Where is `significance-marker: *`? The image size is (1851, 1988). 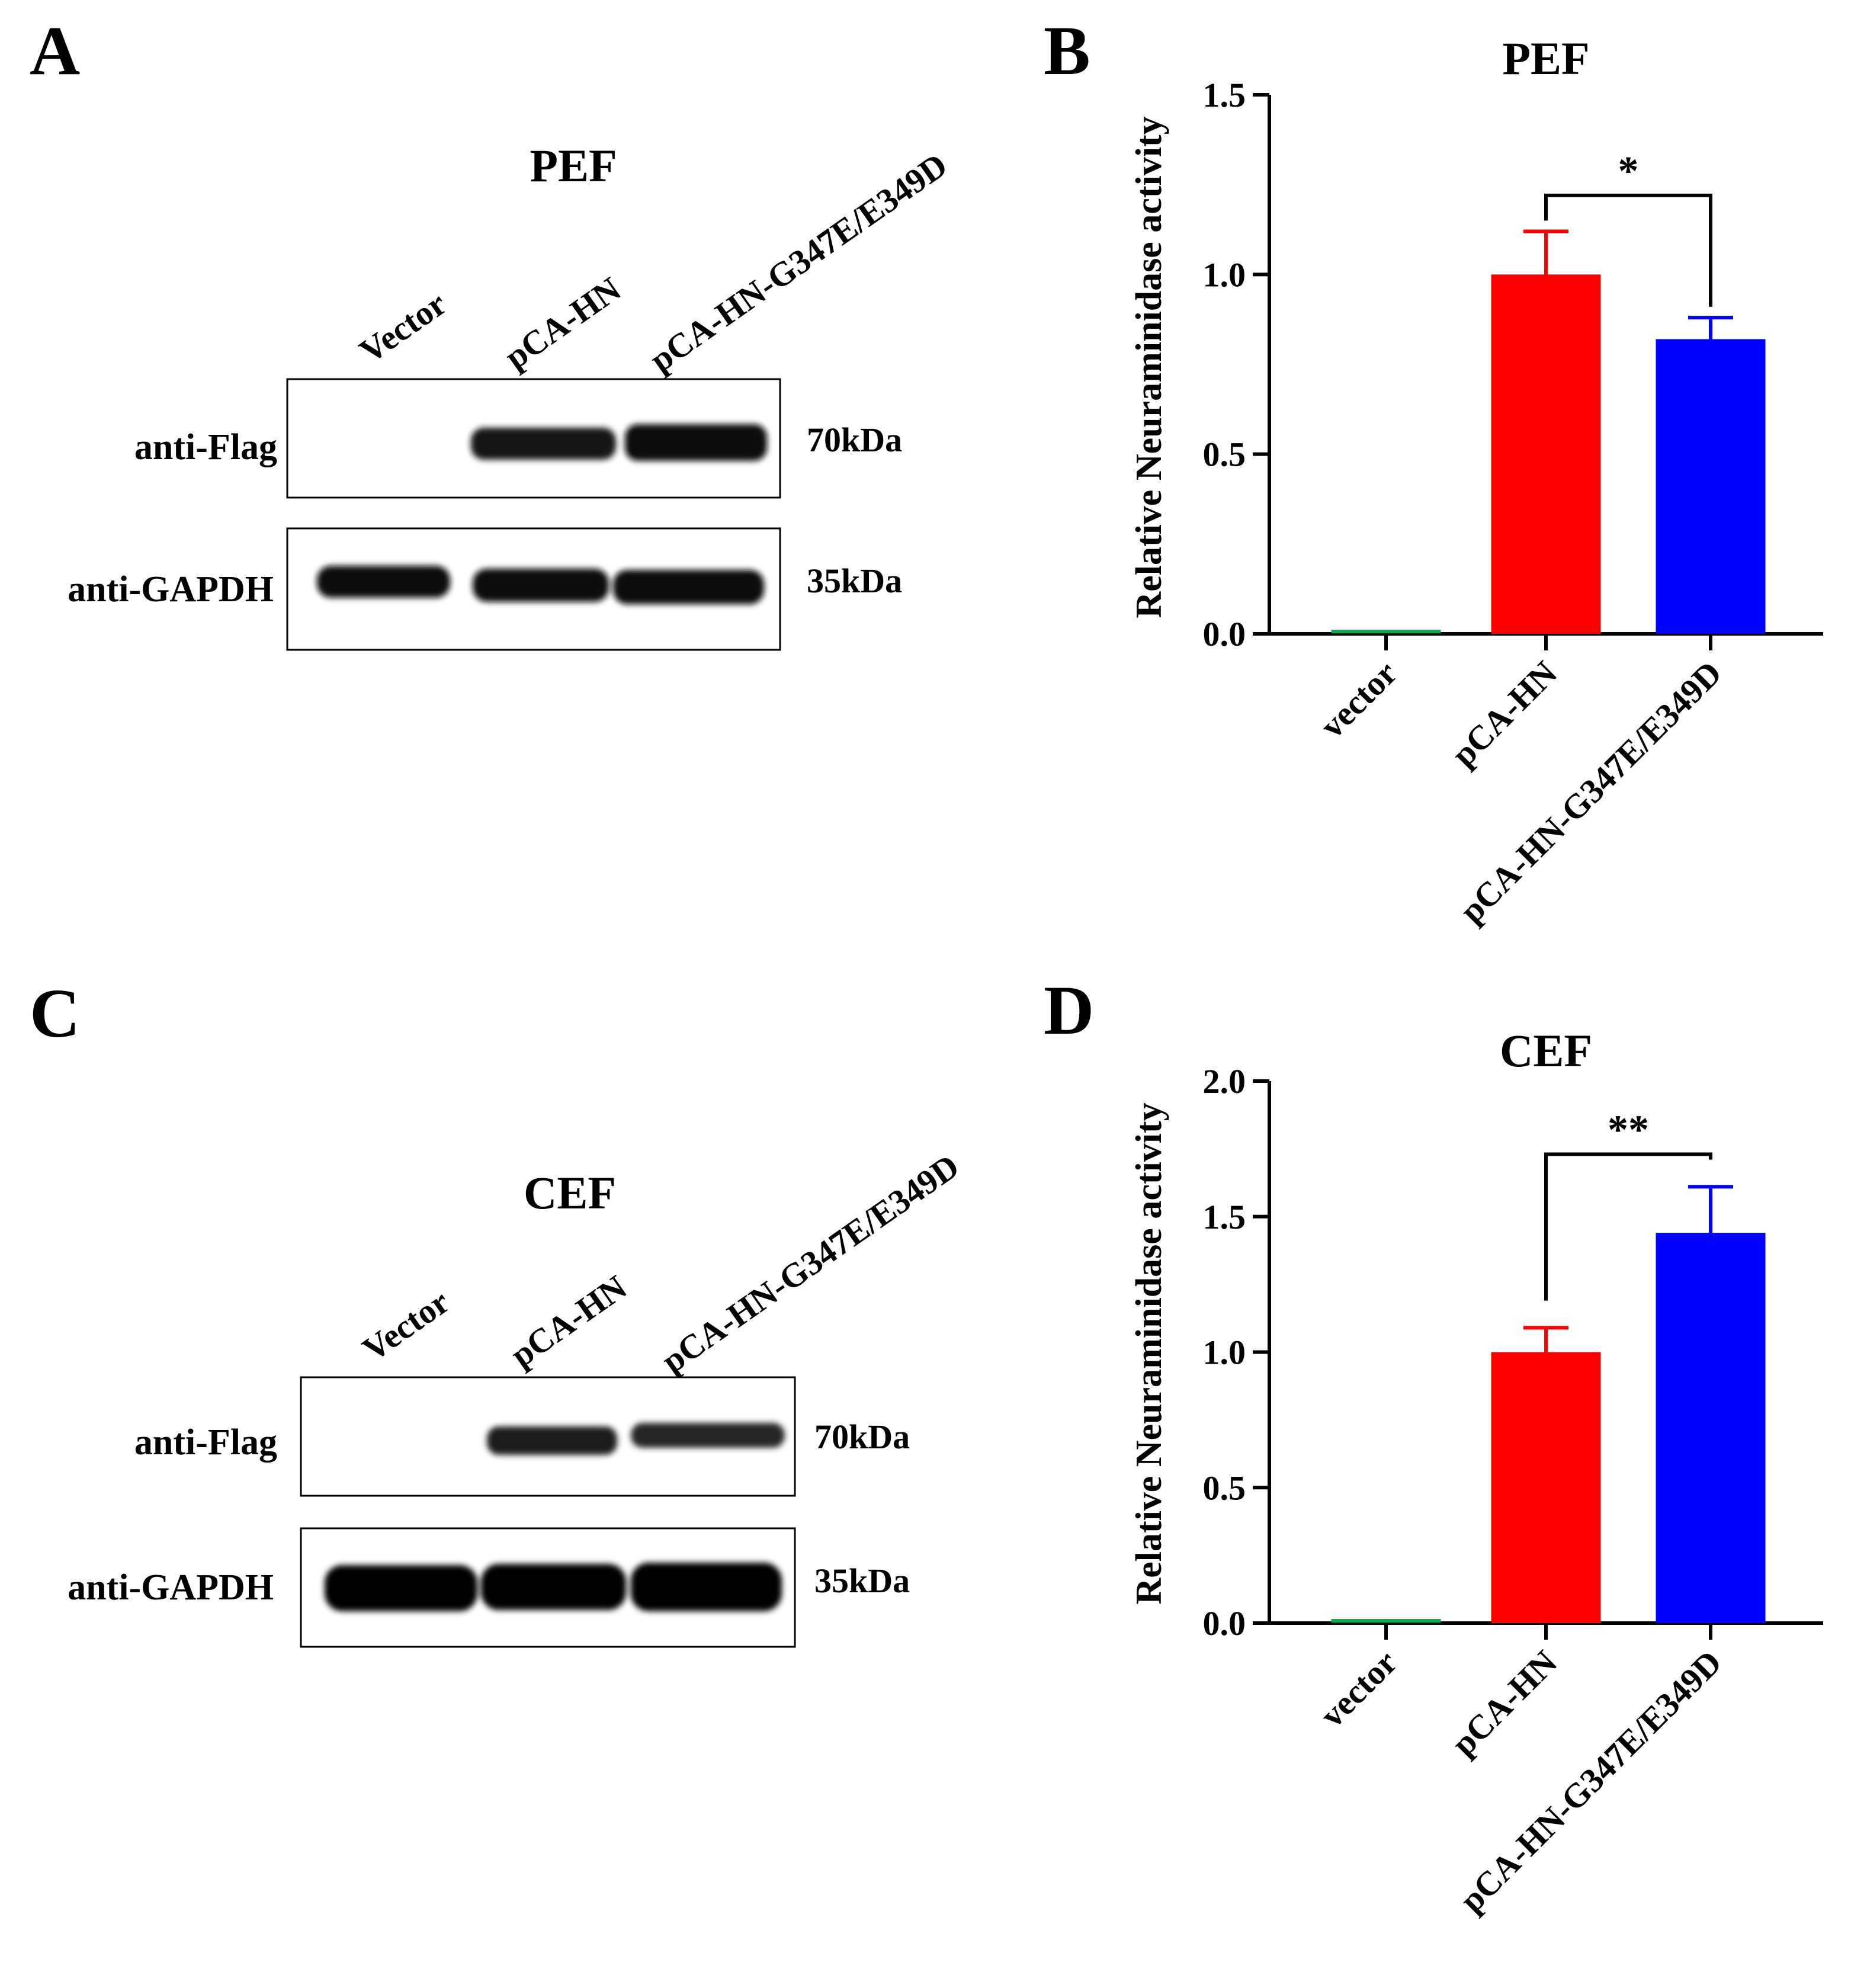
significance-marker: * is located at coordinates (1628, 171).